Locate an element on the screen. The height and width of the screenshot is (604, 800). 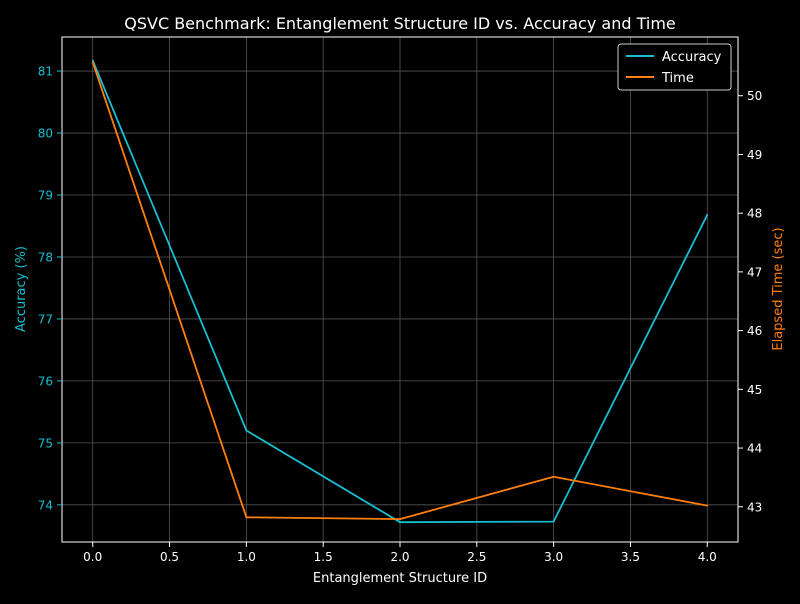
left-tick-label: 74 is located at coordinates (45, 505).